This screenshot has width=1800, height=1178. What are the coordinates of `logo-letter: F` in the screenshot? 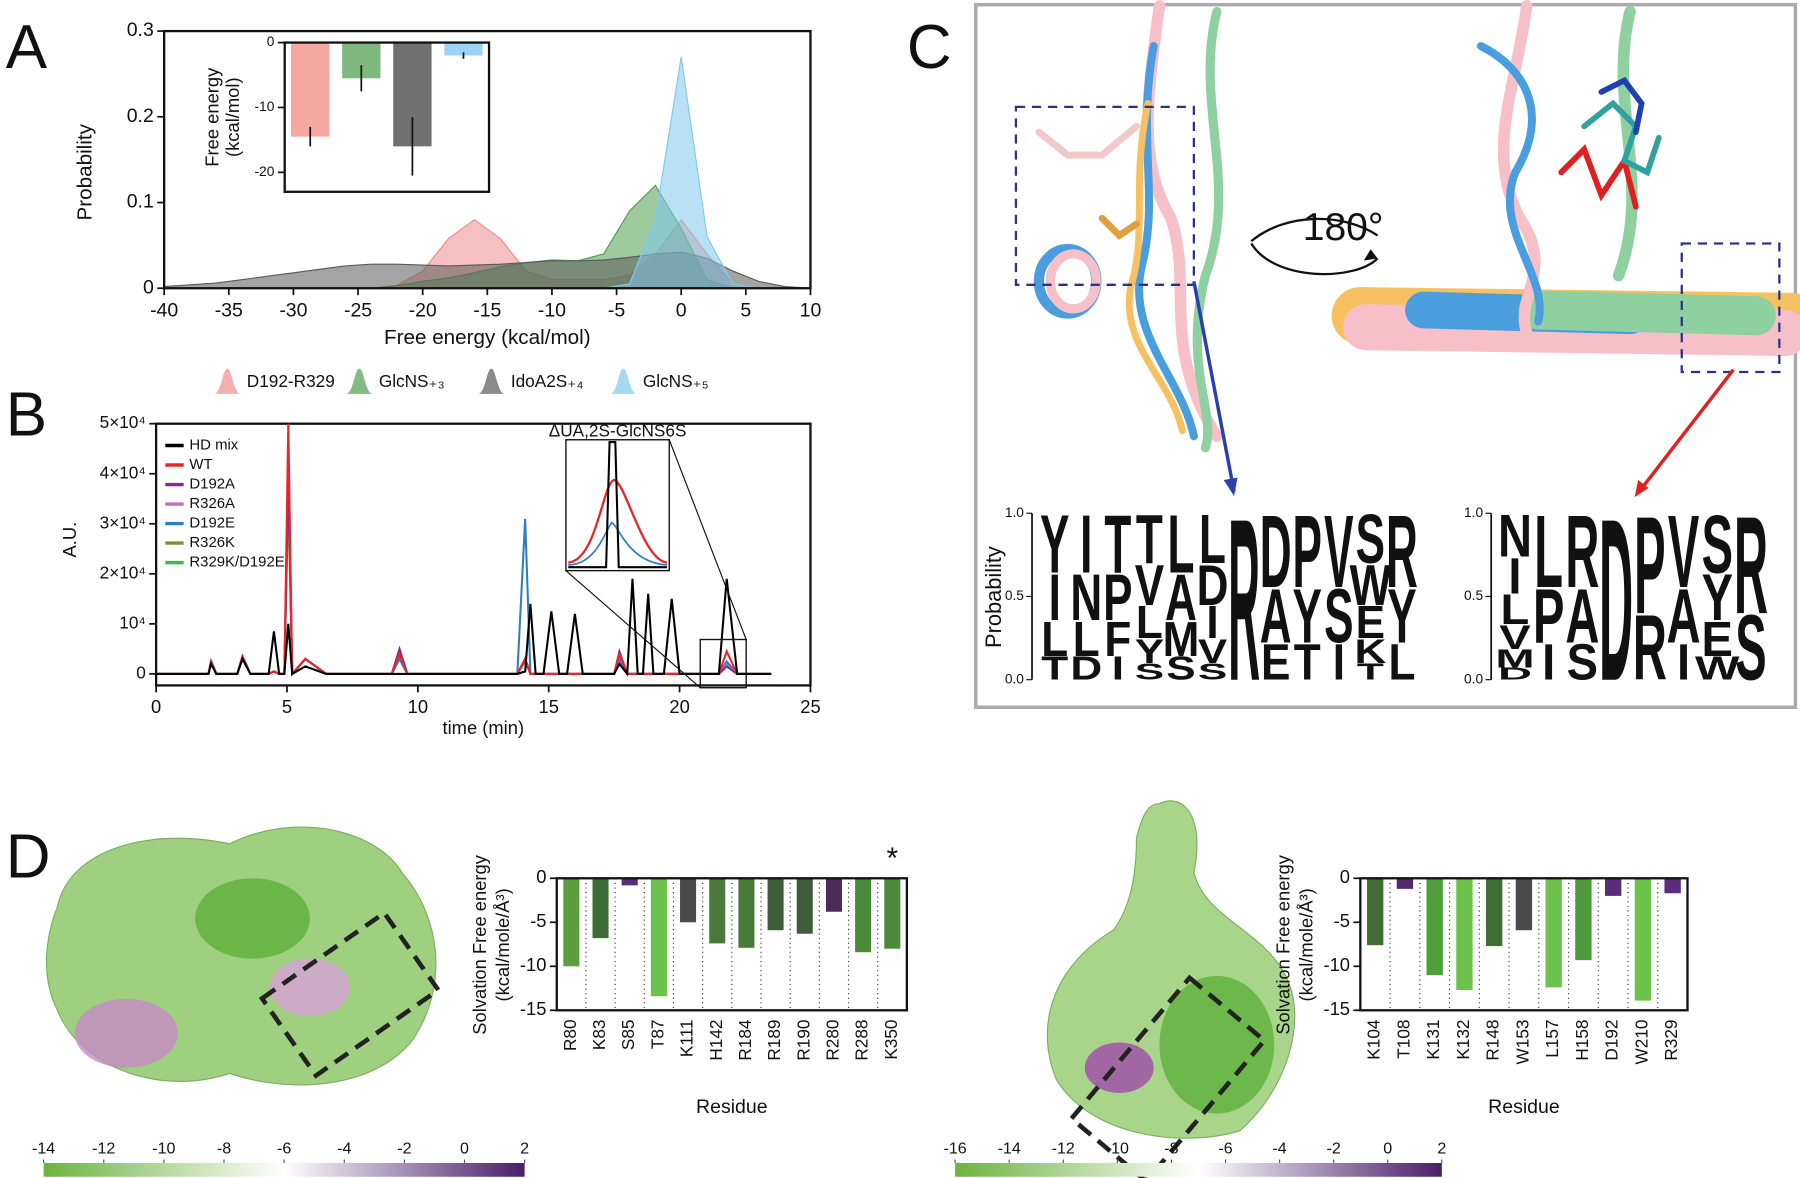 It's located at (1117, 639).